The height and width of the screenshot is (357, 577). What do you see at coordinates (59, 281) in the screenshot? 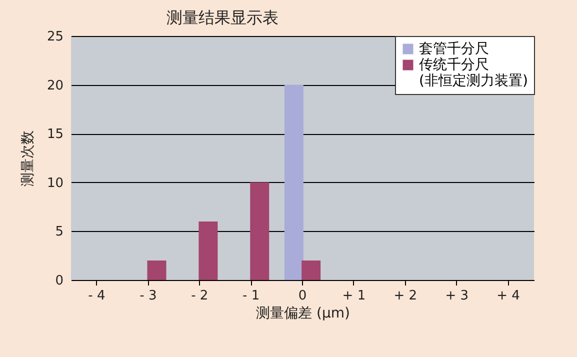
I see `y-tick-label: 0` at bounding box center [59, 281].